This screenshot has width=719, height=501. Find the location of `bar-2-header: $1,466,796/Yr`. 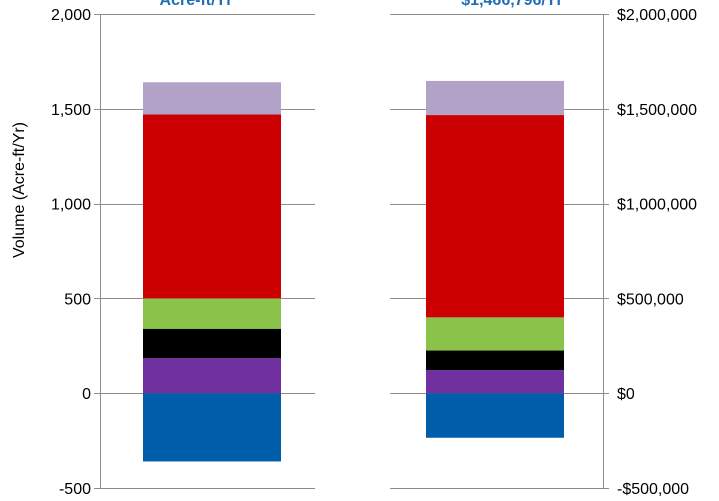

bar-2-header: $1,466,796/Yr is located at coordinates (511, 4).